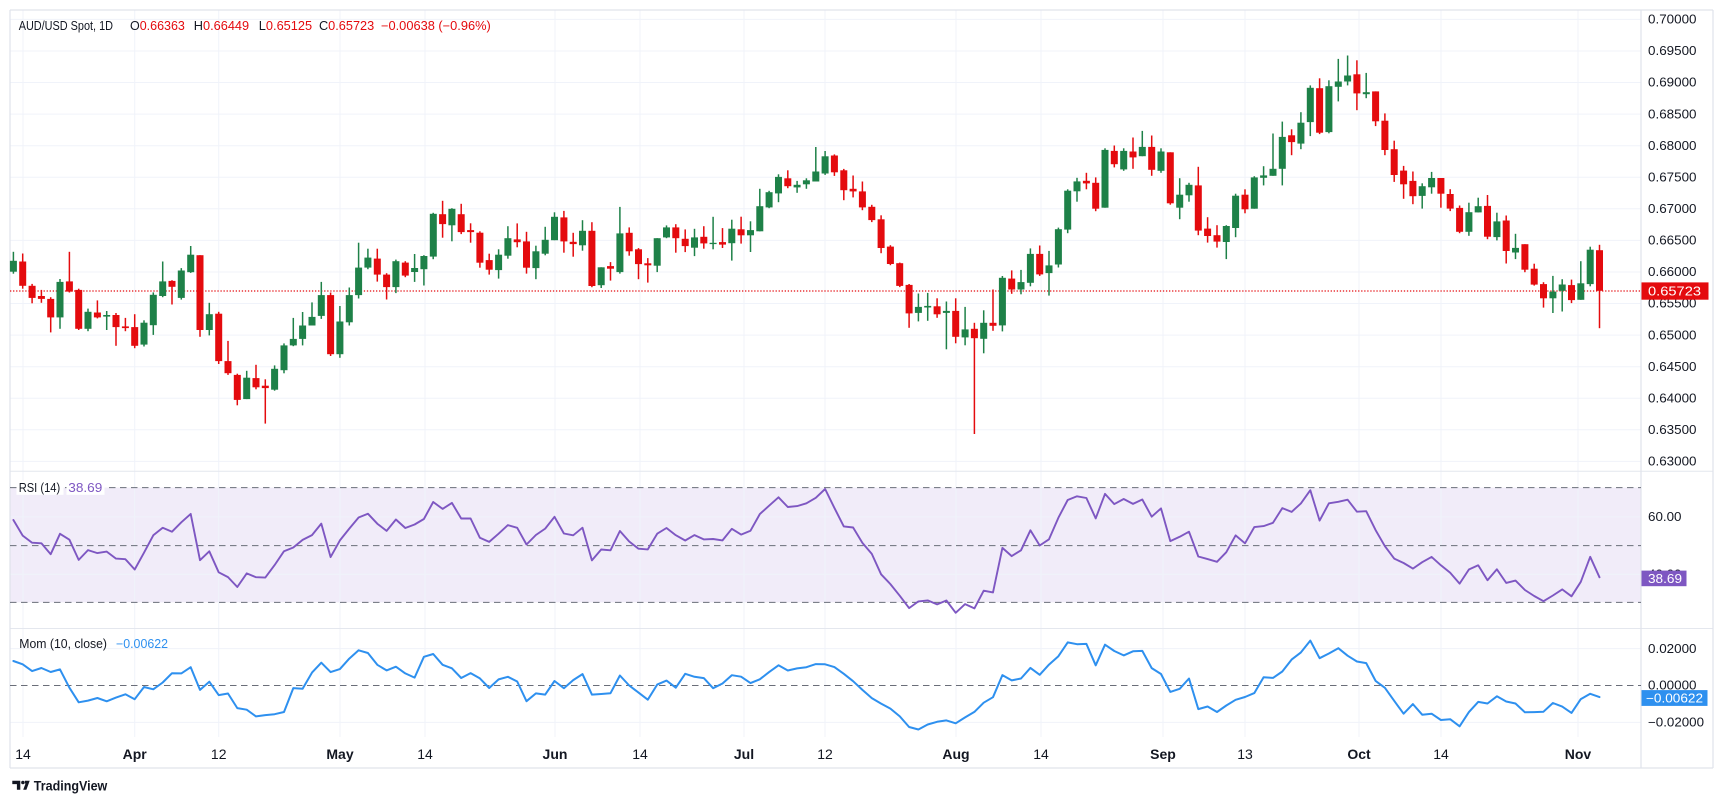  I want to click on svg-text: 0.68500, so click(1672, 114).